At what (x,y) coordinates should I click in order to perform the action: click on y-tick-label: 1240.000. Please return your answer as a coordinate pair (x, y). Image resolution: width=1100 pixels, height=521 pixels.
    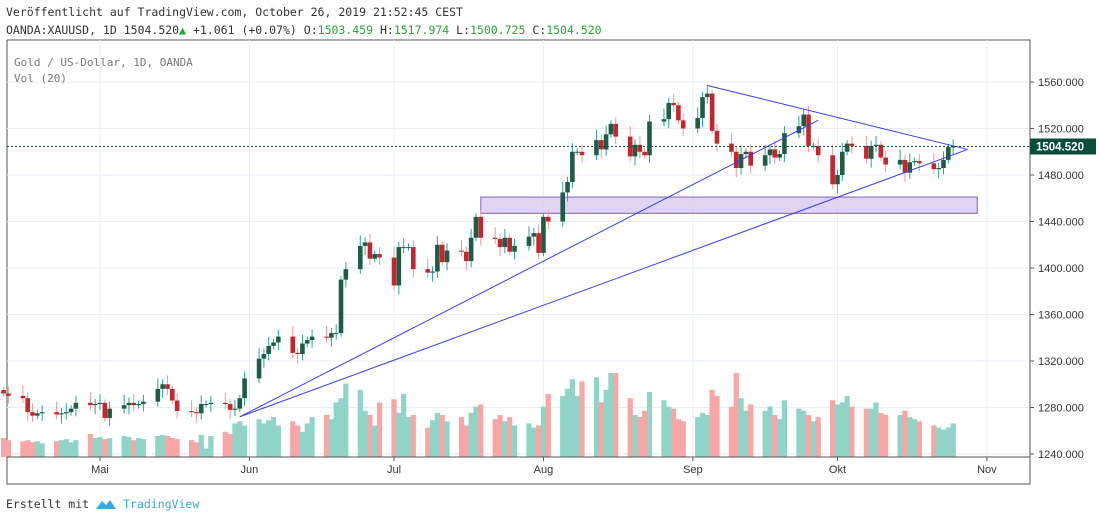
    Looking at the image, I should click on (1061, 455).